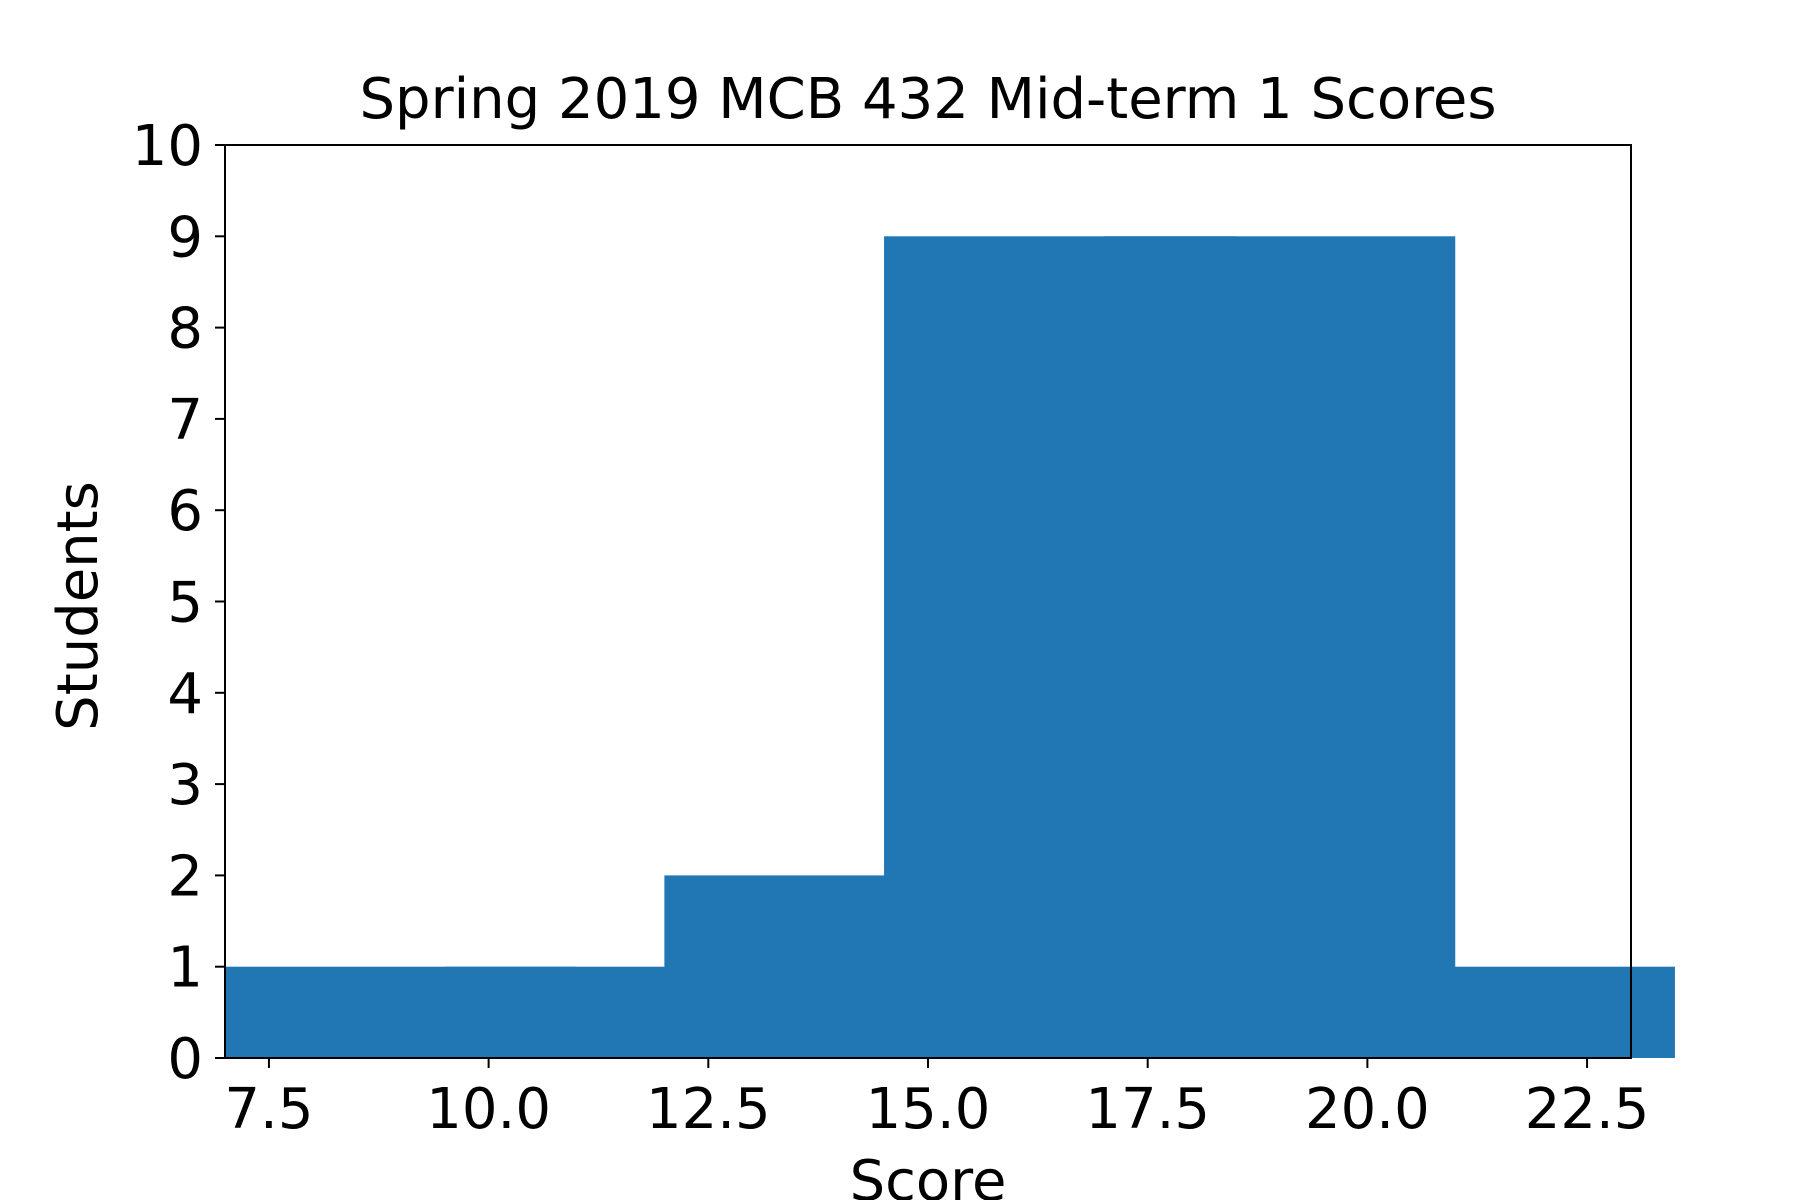 The height and width of the screenshot is (1200, 1800). Describe the element at coordinates (1147, 1109) in the screenshot. I see `x-tick-label-4: 17.5` at that location.